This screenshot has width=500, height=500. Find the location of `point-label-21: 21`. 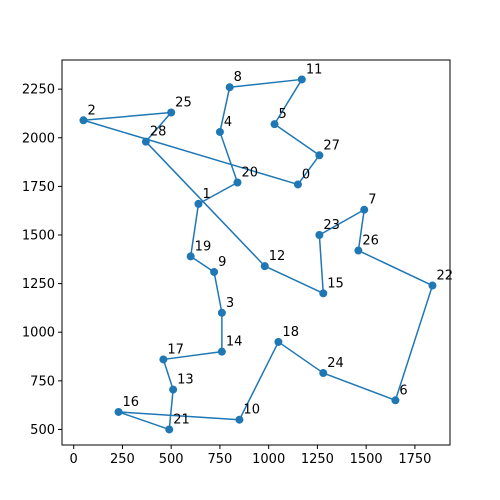

point-label-21: 21 is located at coordinates (181, 419).